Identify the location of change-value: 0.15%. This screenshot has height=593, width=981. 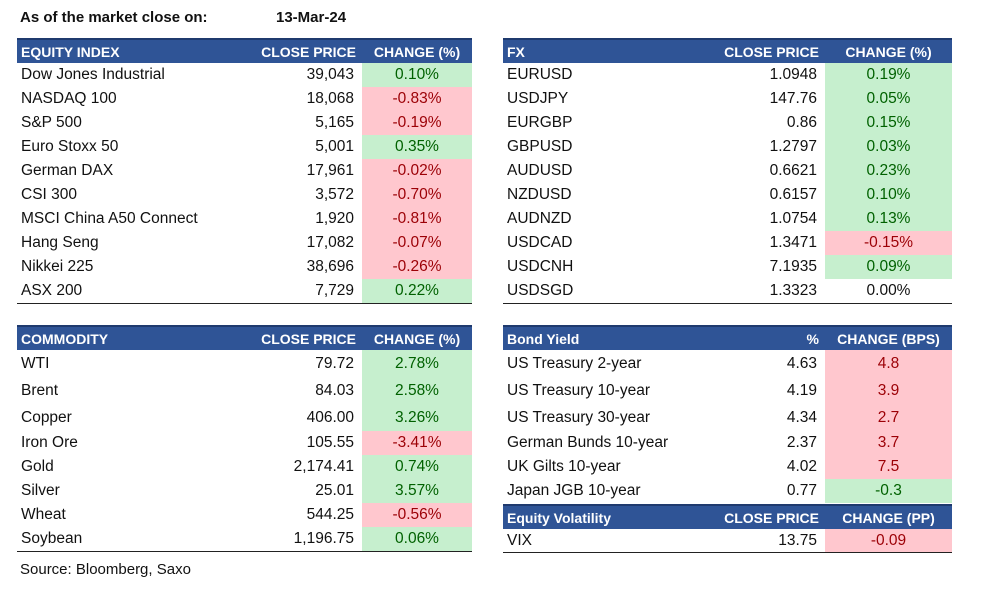
(888, 123).